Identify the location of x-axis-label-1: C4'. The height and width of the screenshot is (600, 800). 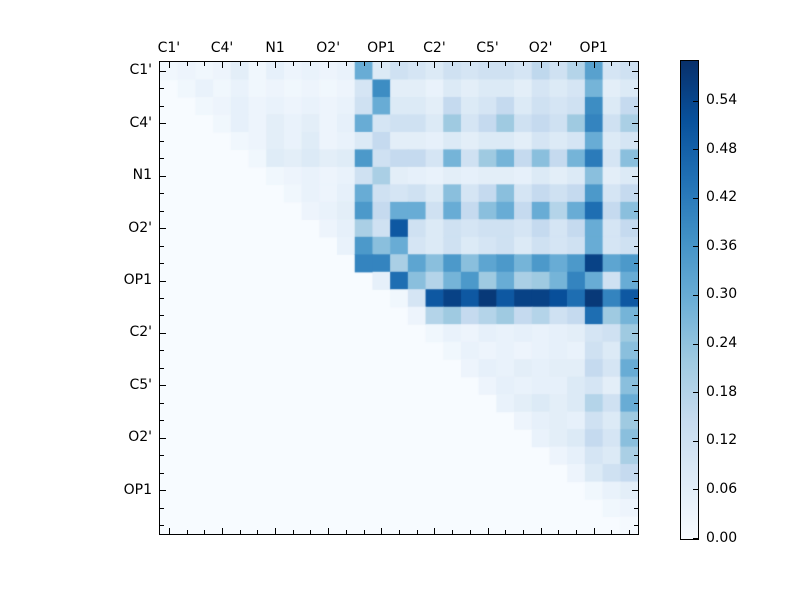
(222, 48).